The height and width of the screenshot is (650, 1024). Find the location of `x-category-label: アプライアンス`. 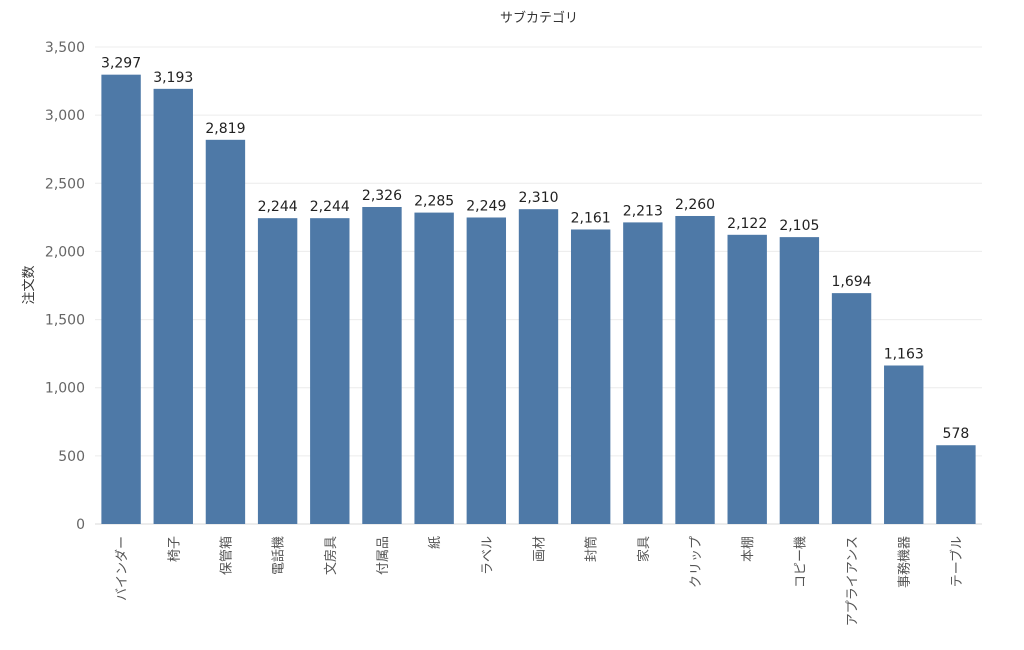

x-category-label: アプライアンス is located at coordinates (853, 581).